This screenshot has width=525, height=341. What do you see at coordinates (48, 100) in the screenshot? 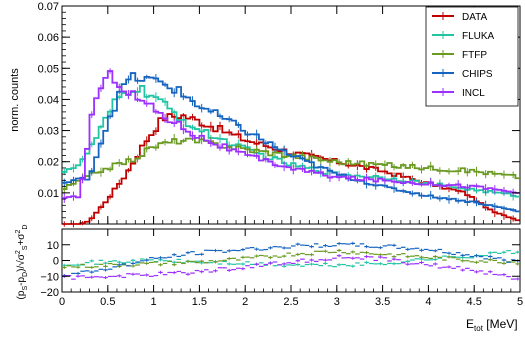
I see `main-y-tick-label: 0.04` at bounding box center [48, 100].